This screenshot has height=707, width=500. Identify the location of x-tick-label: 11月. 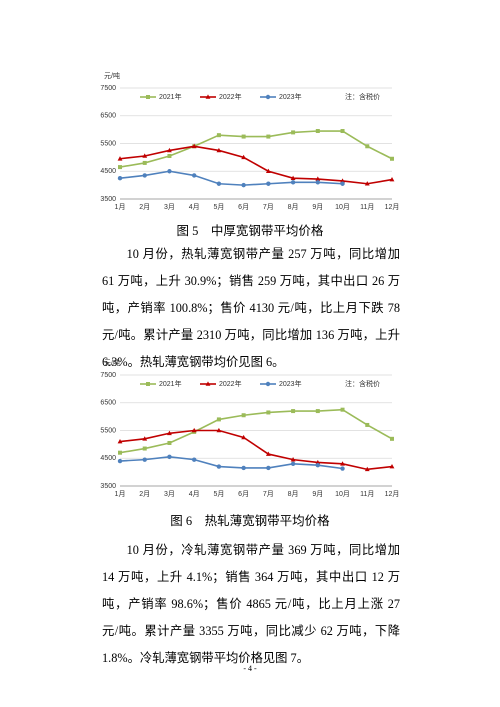
(367, 206).